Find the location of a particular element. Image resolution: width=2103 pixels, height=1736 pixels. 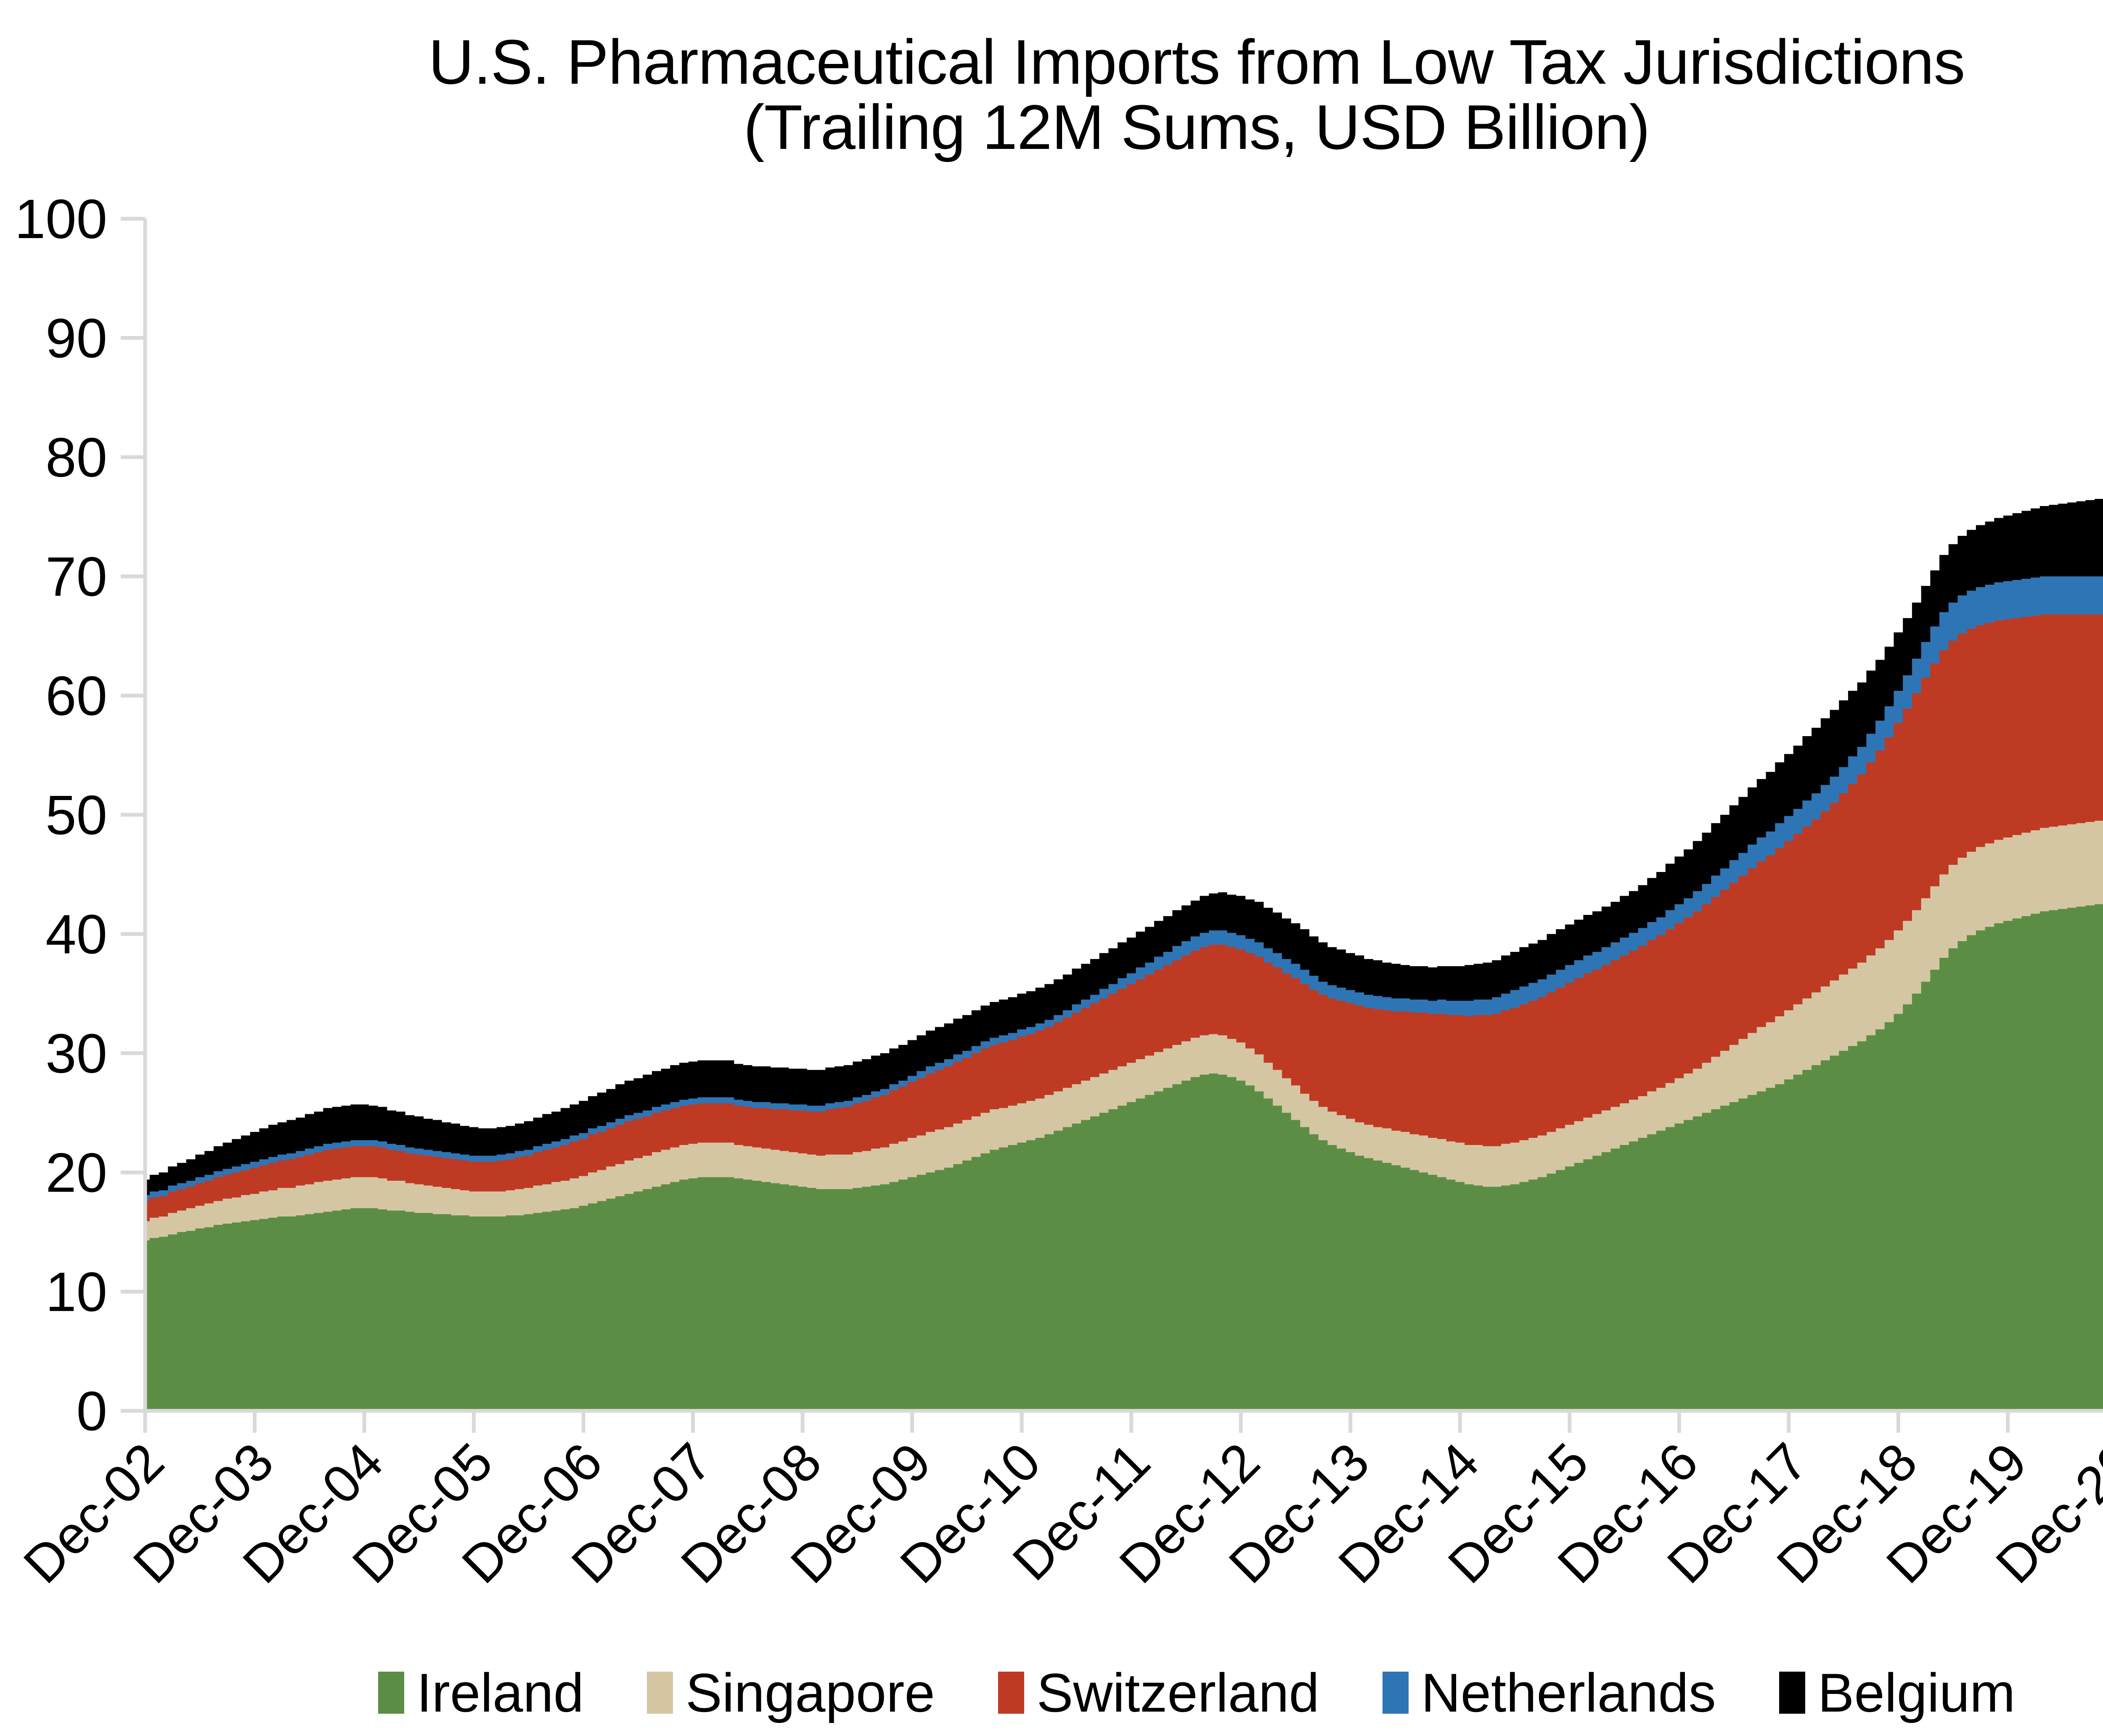

legend-swatch-icon-belgium is located at coordinates (1792, 1693).